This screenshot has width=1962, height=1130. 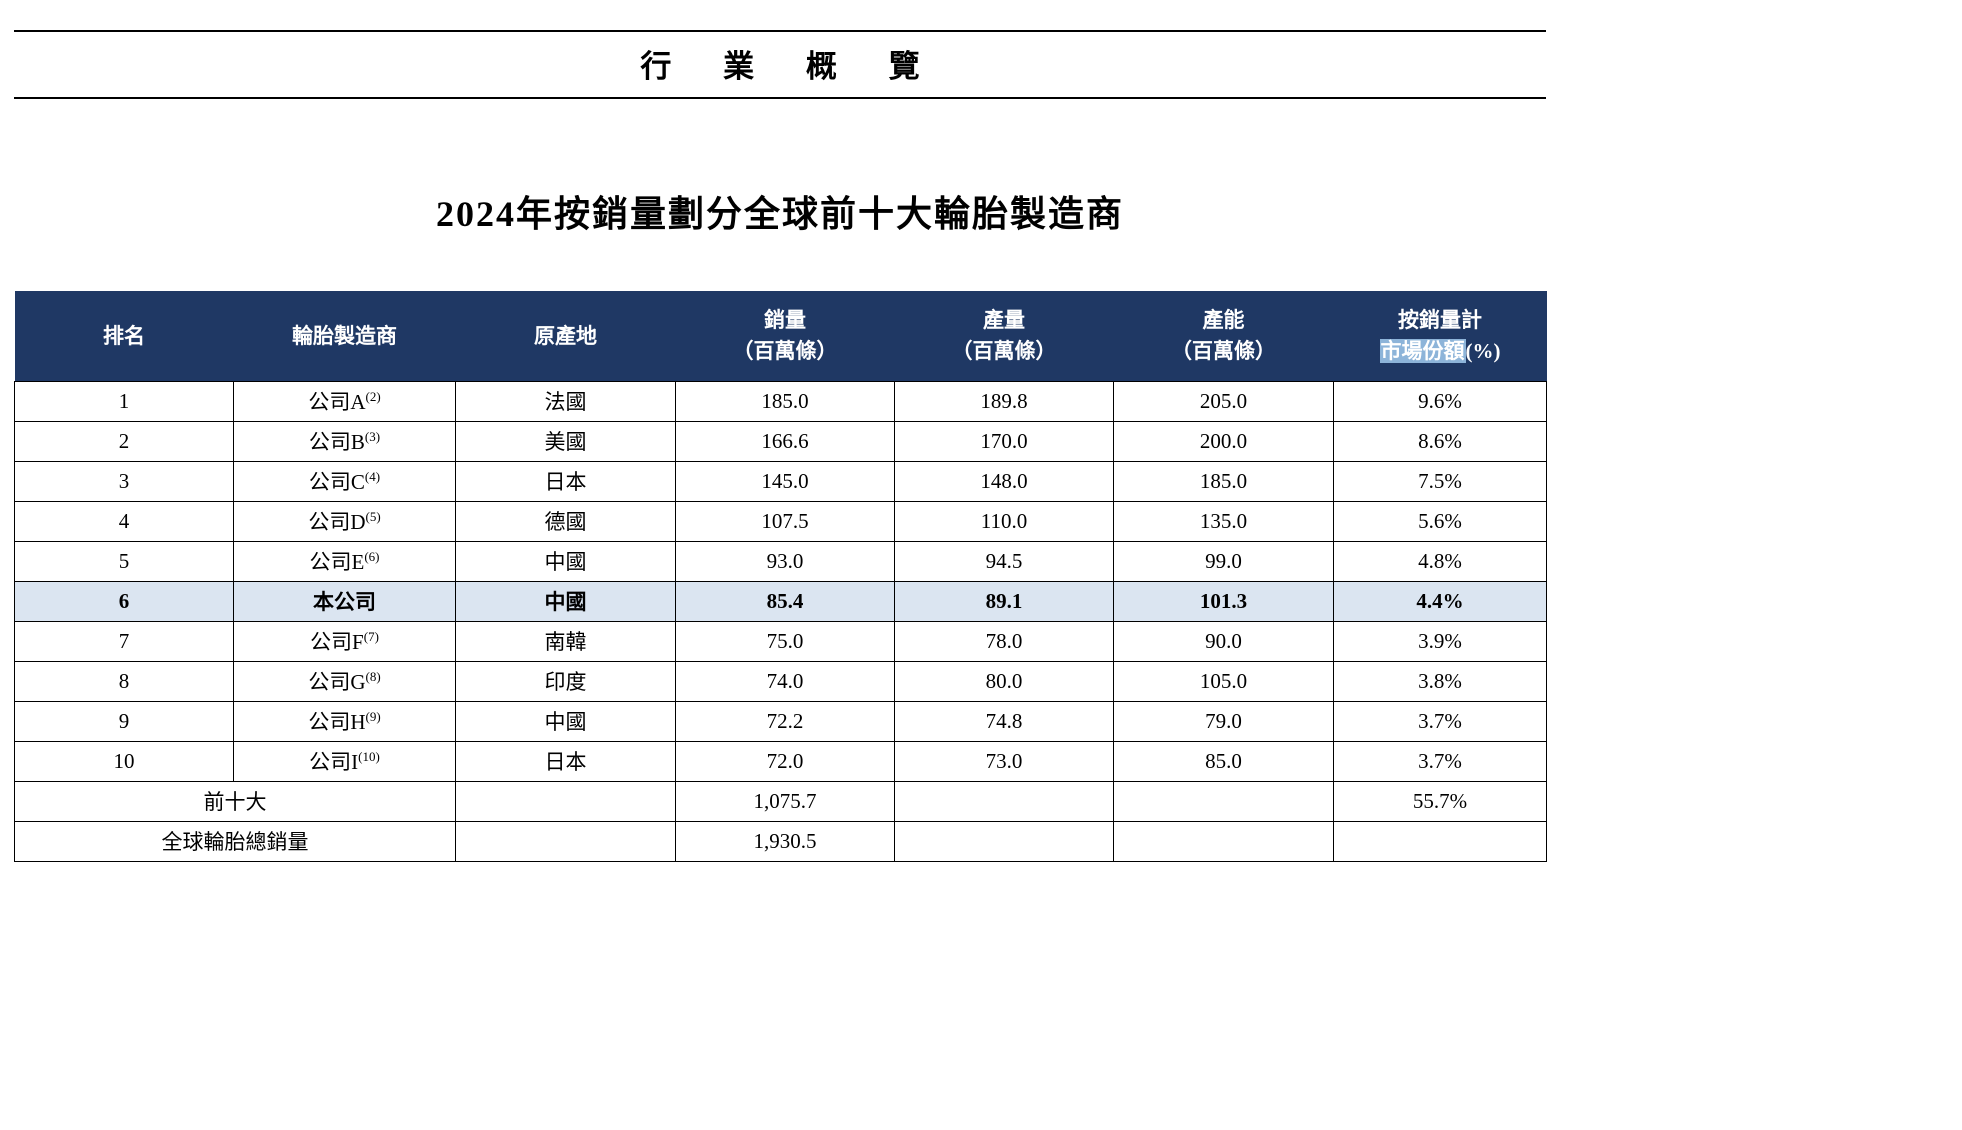 What do you see at coordinates (565, 441) in the screenshot?
I see `cell-origin: 美國` at bounding box center [565, 441].